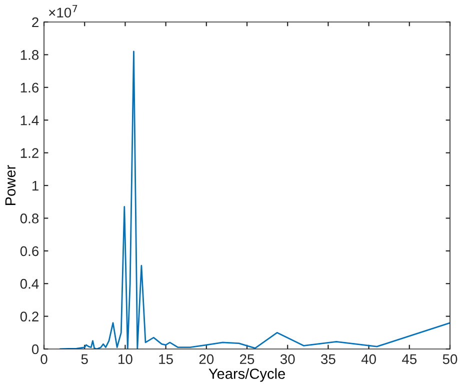 The width and height of the screenshot is (474, 391). I want to click on y-tick-label: 0.8, so click(29, 219).